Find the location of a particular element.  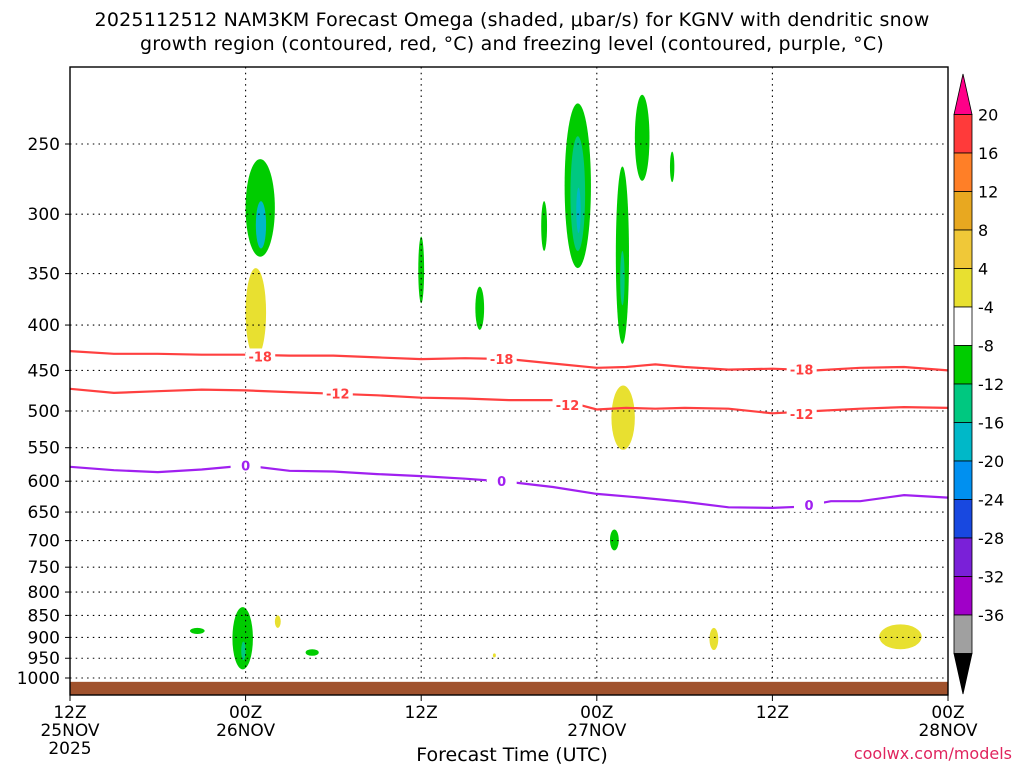

colorbar-label: 4 is located at coordinates (983, 269).